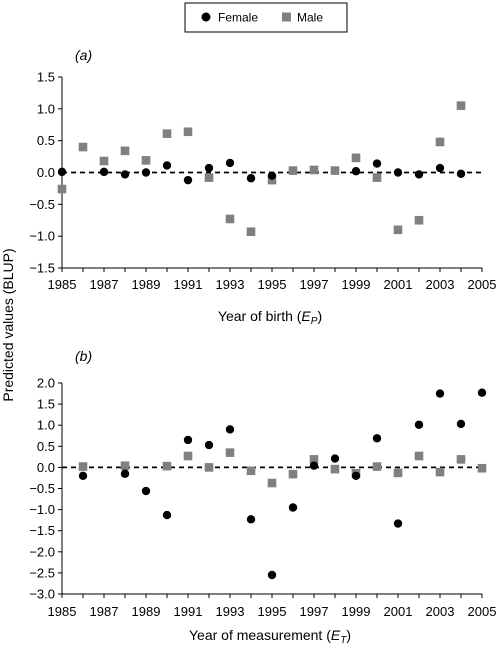 This screenshot has width=500, height=650. I want to click on panel-a-y-tick-label: 1.5, so click(46, 77).